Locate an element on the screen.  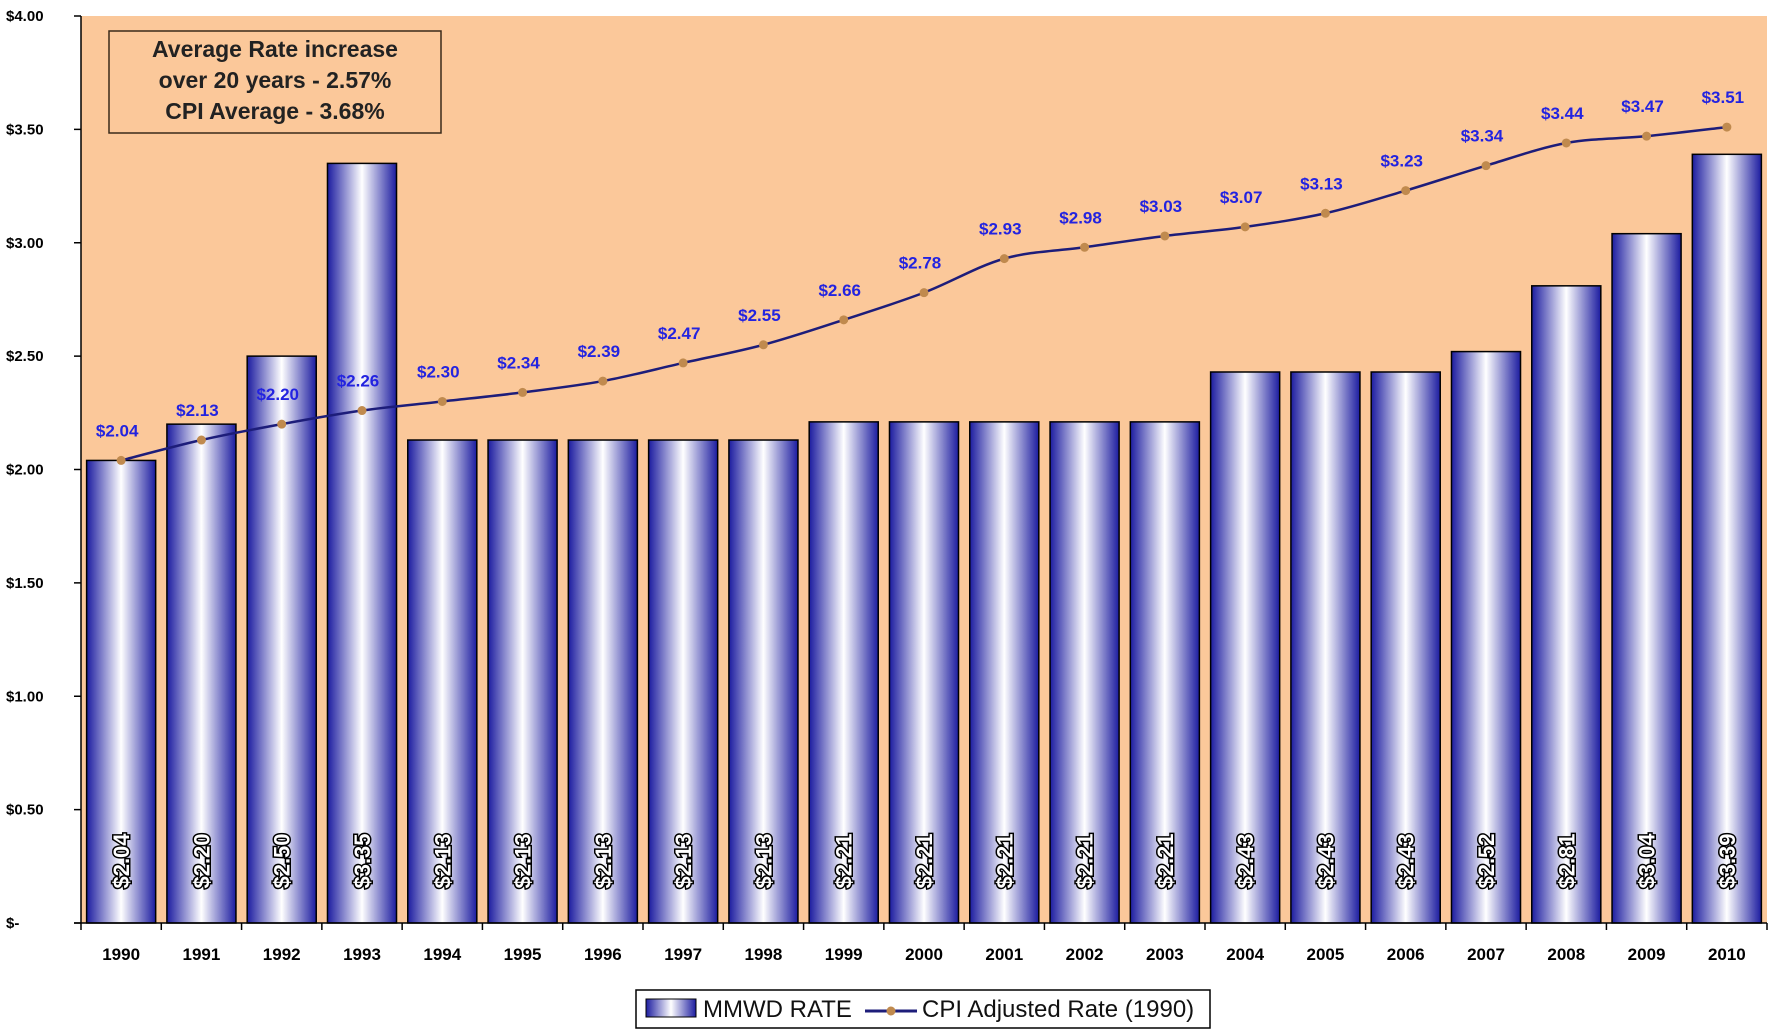
annotation-line: Average Rate increase is located at coordinates (275, 49).